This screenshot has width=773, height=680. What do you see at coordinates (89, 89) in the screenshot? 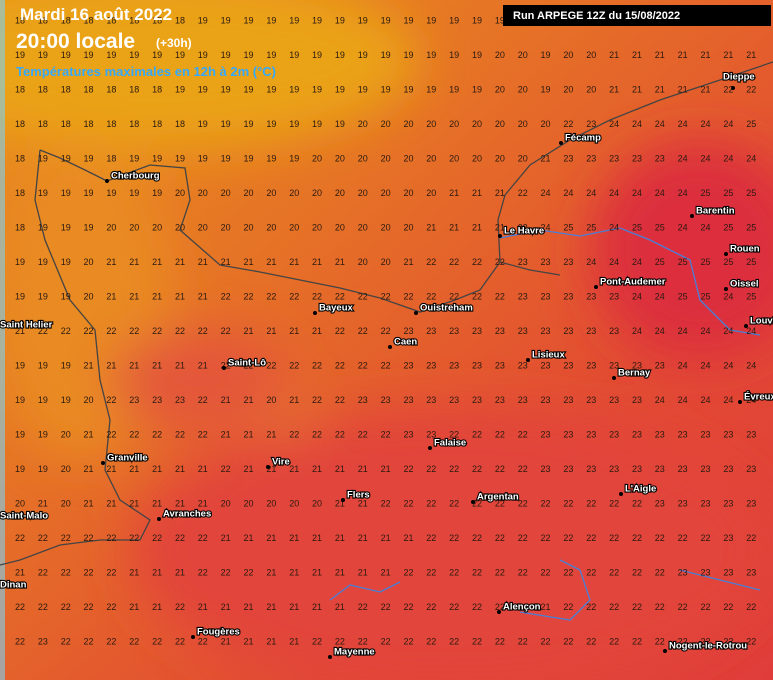
I see `grid-value: 18` at bounding box center [89, 89].